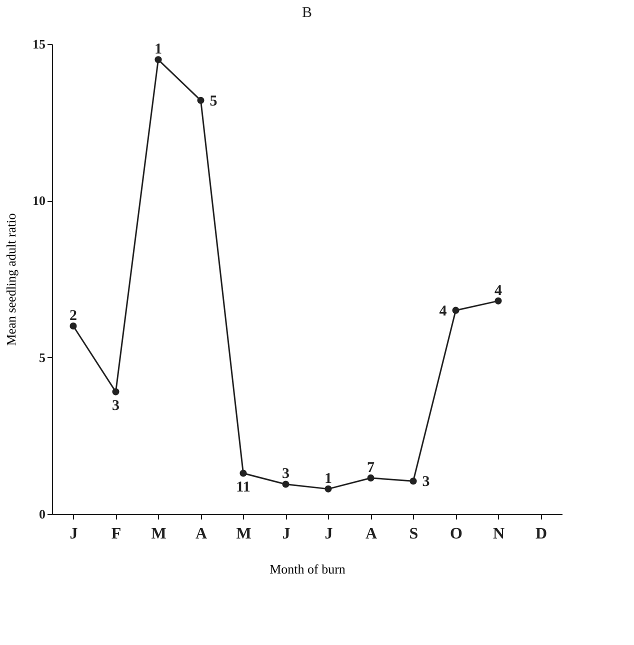  What do you see at coordinates (456, 534) in the screenshot?
I see `x-tick-label: O` at bounding box center [456, 534].